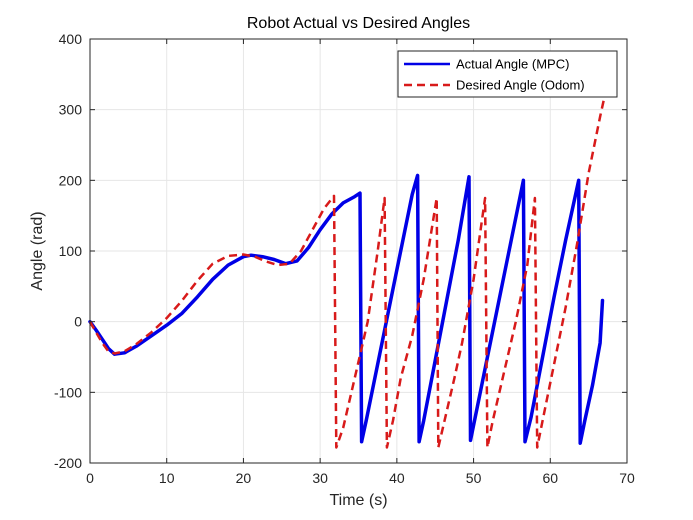  Describe the element at coordinates (550, 478) in the screenshot. I see `x-tick-label: 60` at that location.